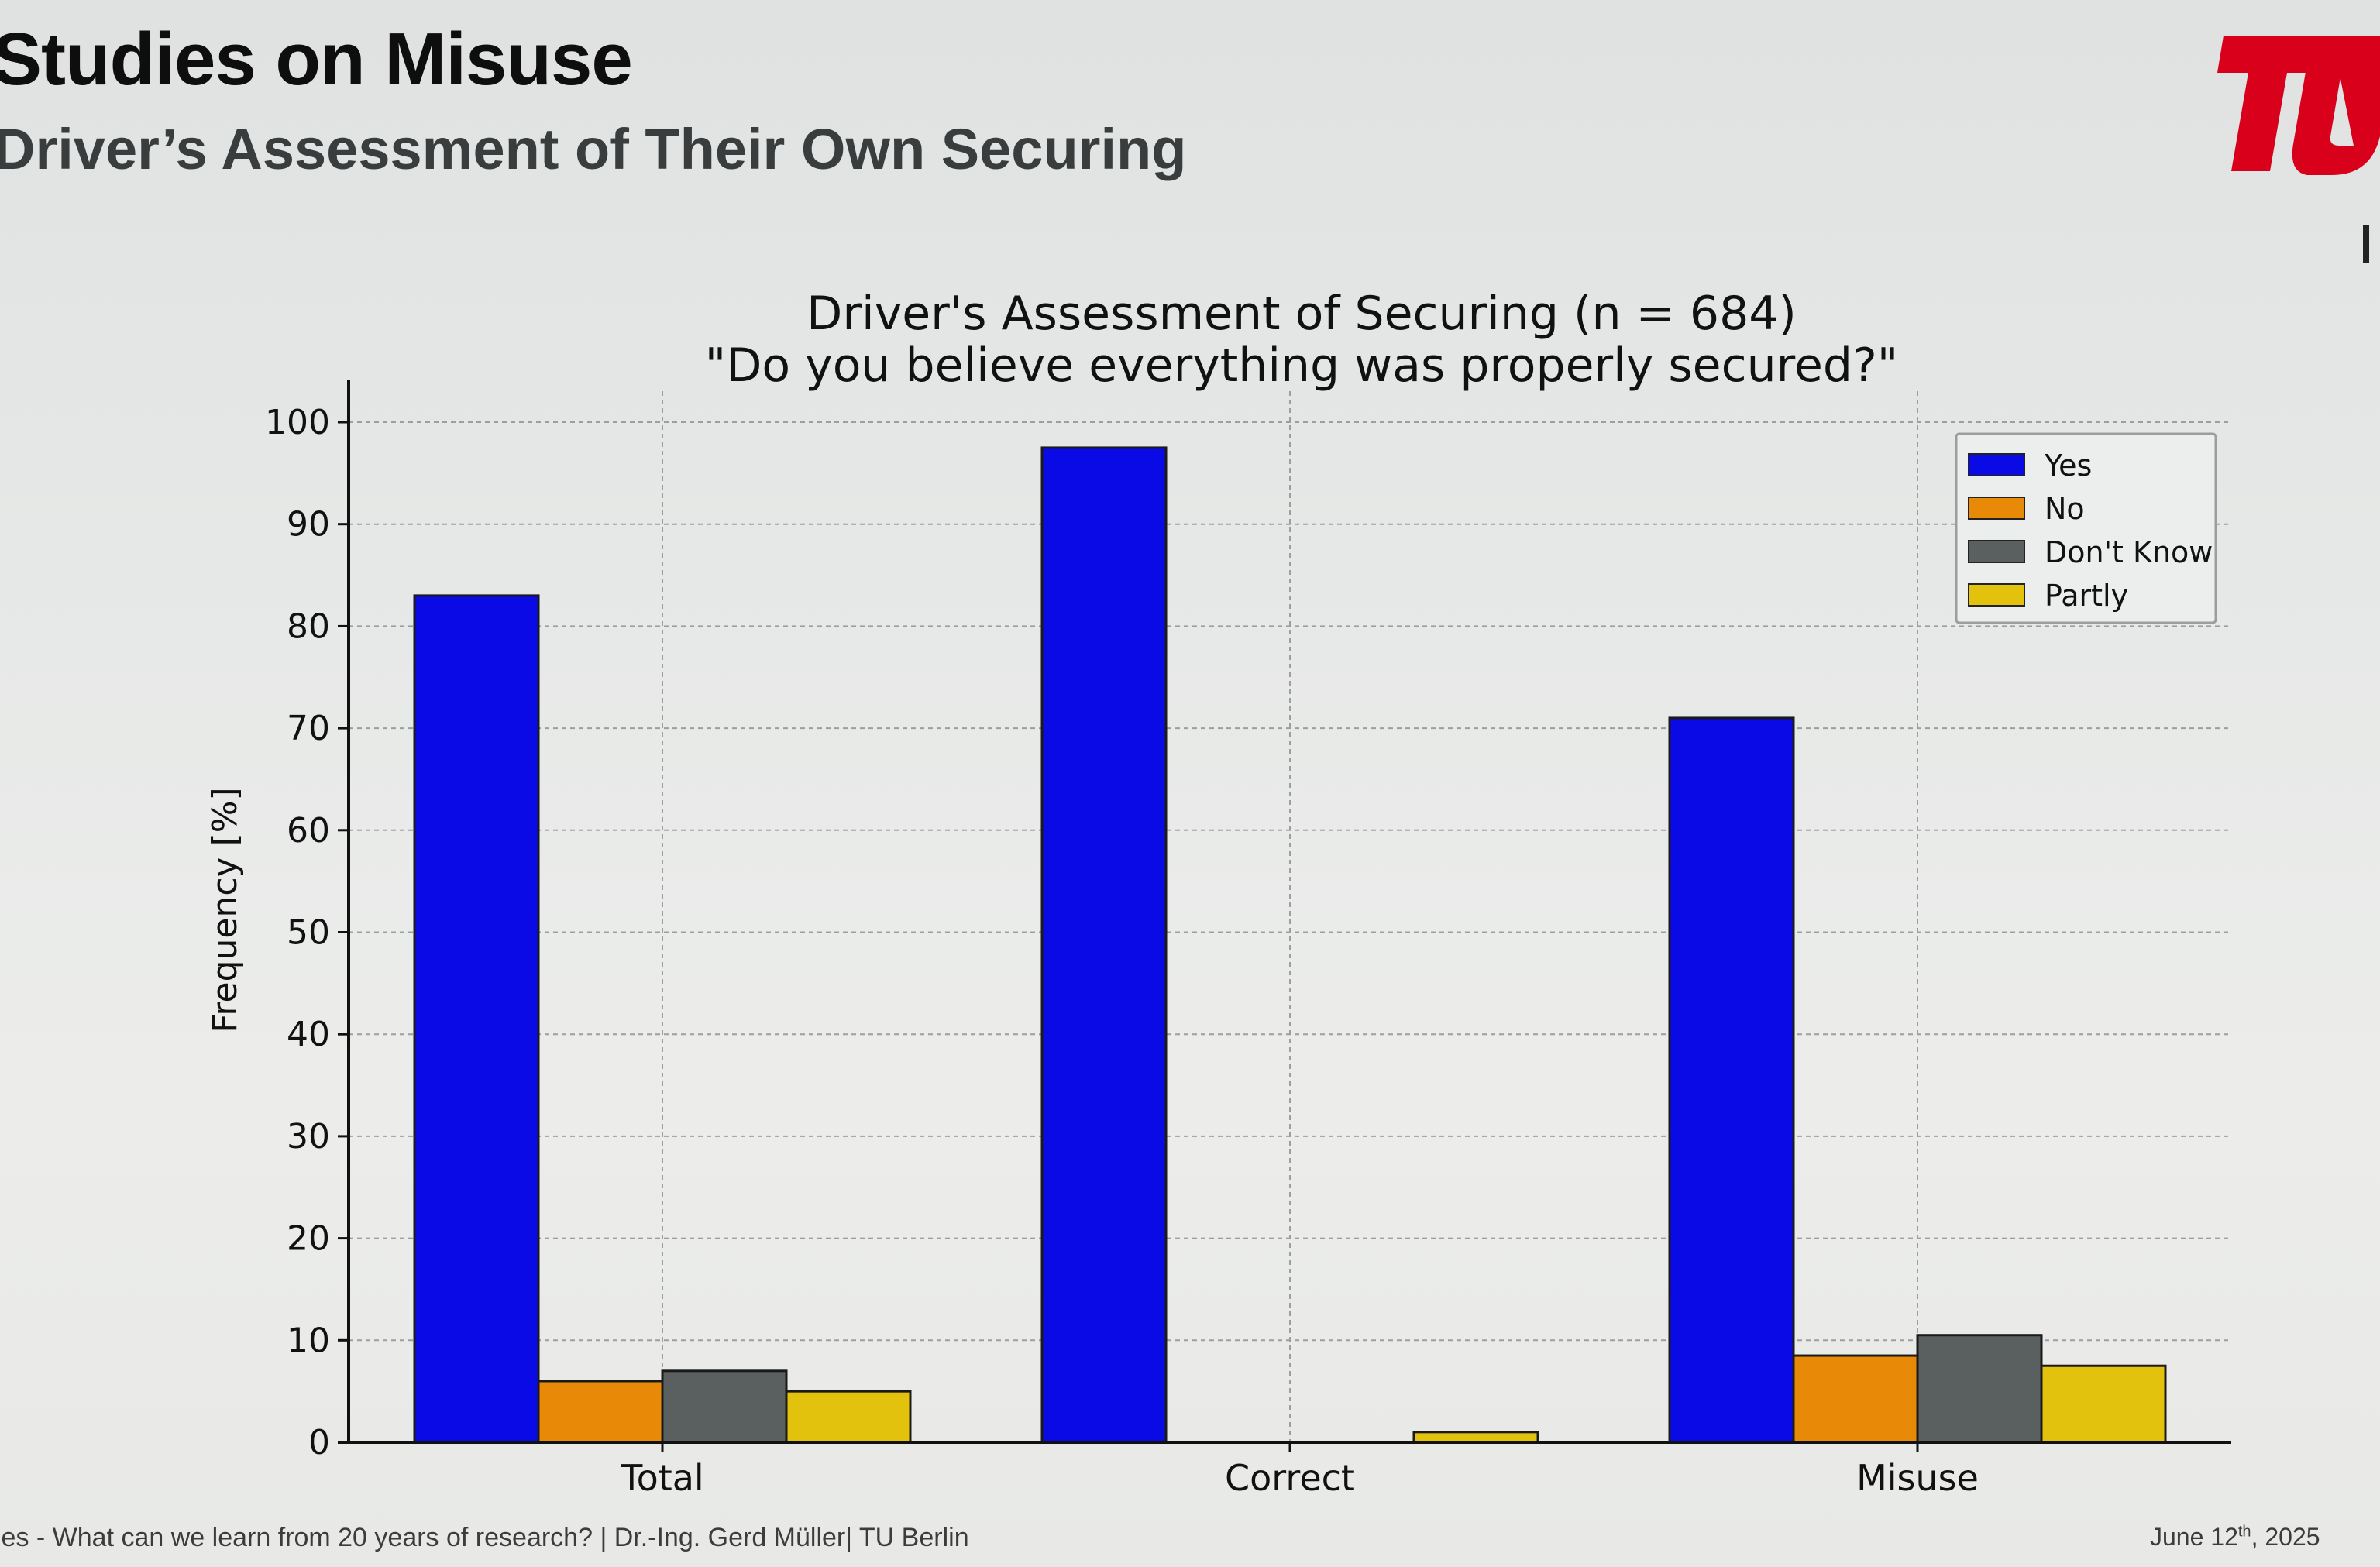  I want to click on bar-partly-misuse, so click(2104, 1404).